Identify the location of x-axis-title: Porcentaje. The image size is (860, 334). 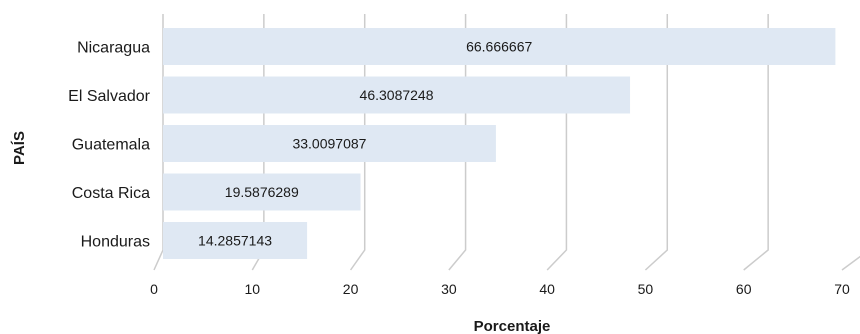
(512, 326).